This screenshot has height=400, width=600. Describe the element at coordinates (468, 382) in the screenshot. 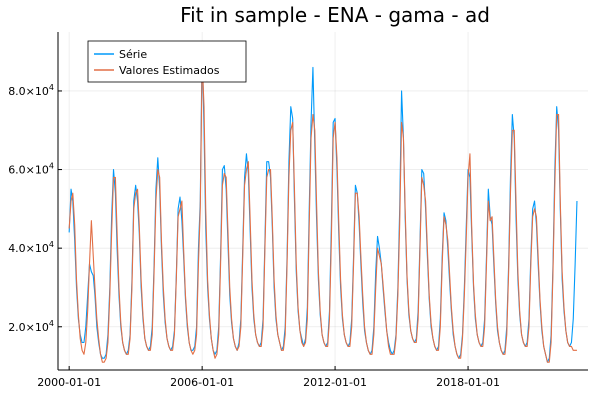

I see `x-tick-label: 2018-01-01` at that location.